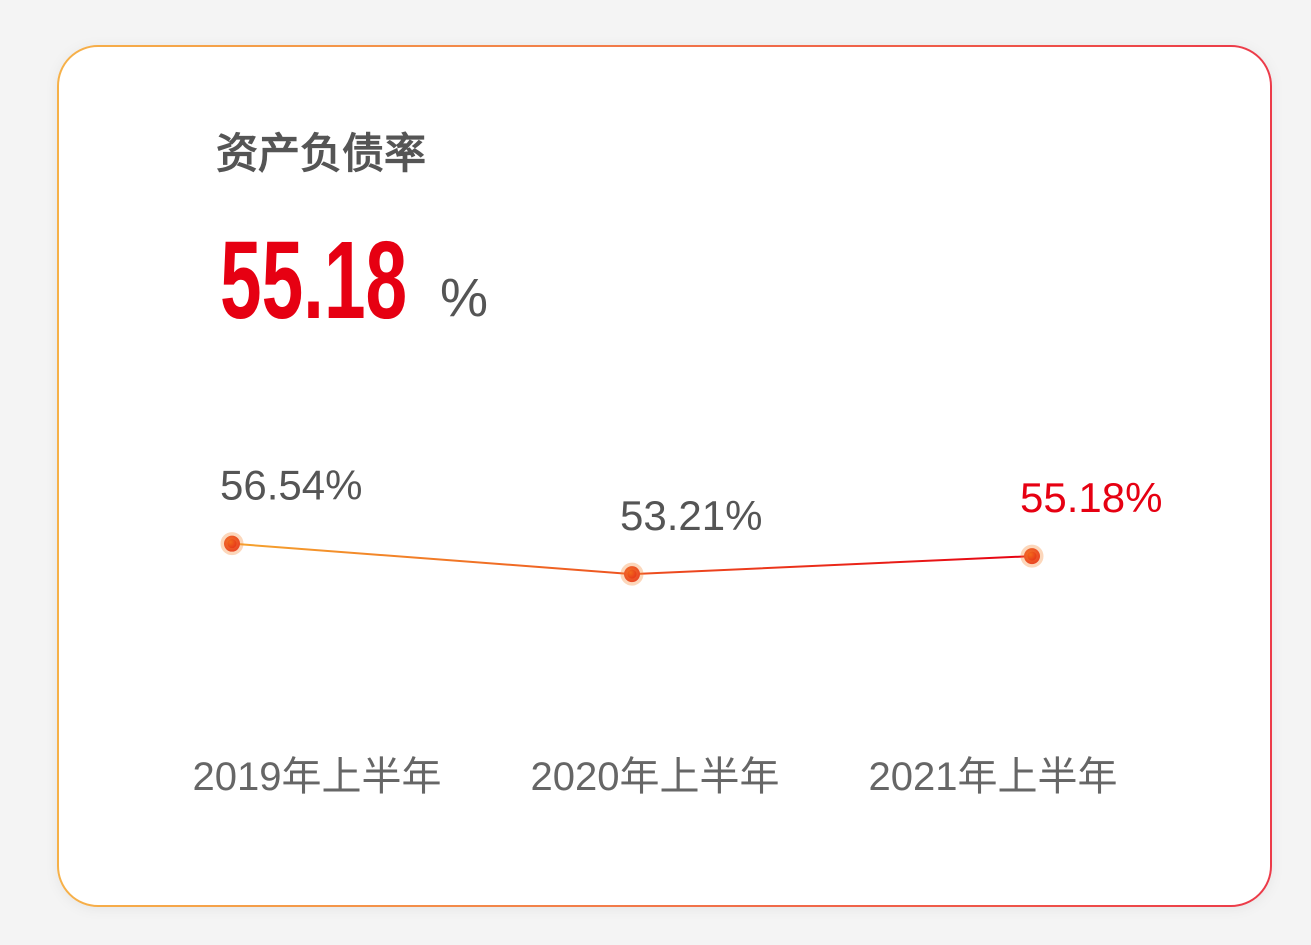  What do you see at coordinates (317, 777) in the screenshot?
I see `x-tick-label: 2019年上半年` at bounding box center [317, 777].